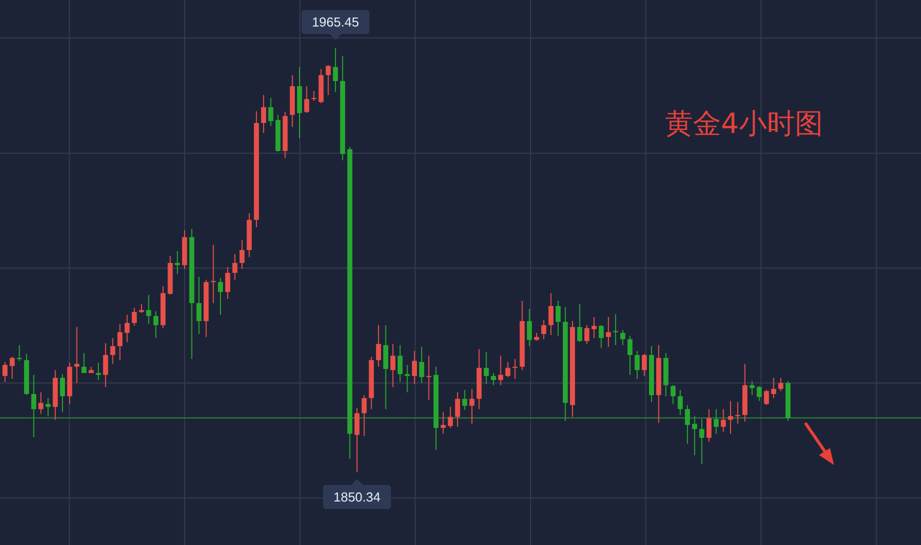 The width and height of the screenshot is (921, 545). What do you see at coordinates (335, 22) in the screenshot?
I see `annotation: 1965.45` at bounding box center [335, 22].